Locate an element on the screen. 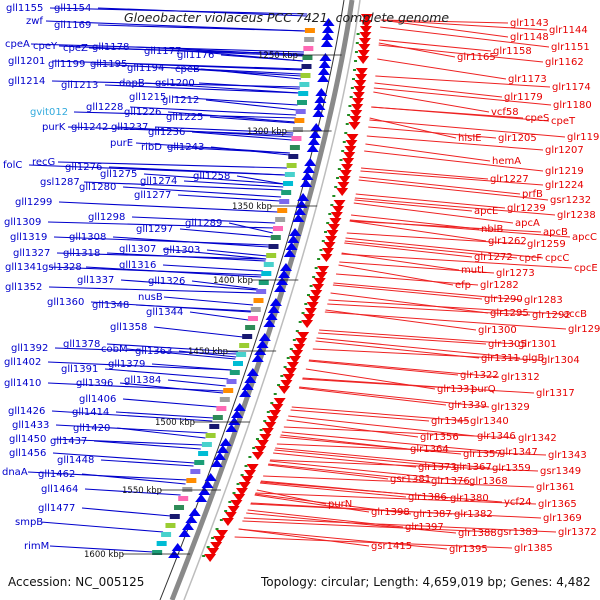  right-gene-label: glr1295 is located at coordinates (509, 313).